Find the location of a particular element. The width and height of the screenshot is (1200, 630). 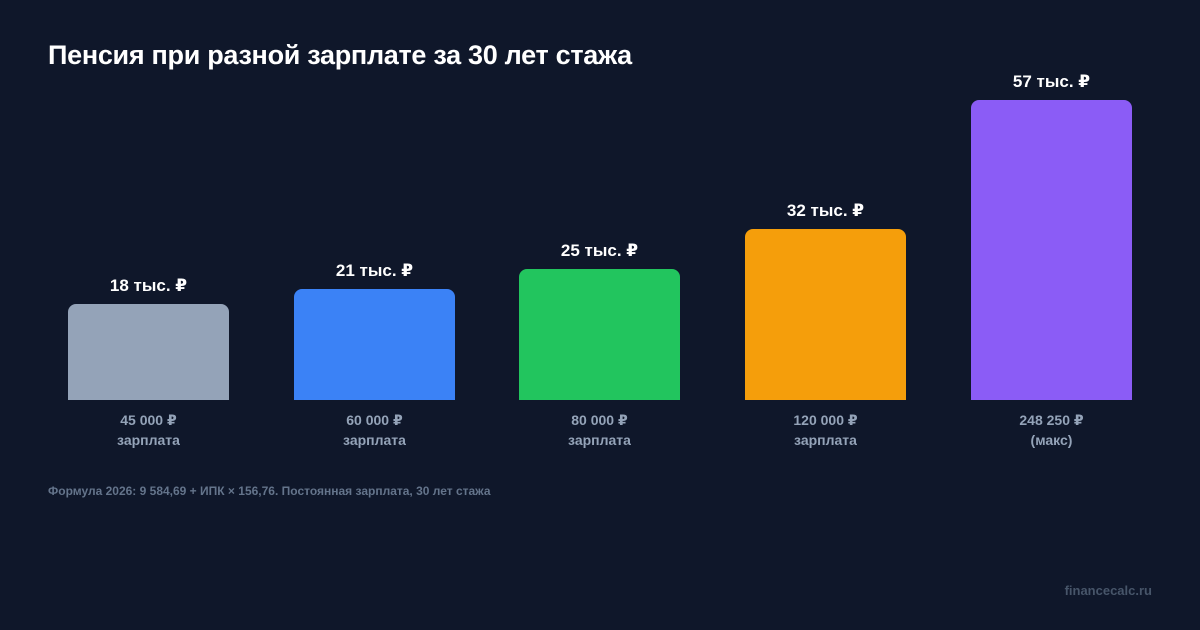

bar-value-label: 57 тыс. ₽ is located at coordinates (1051, 81).